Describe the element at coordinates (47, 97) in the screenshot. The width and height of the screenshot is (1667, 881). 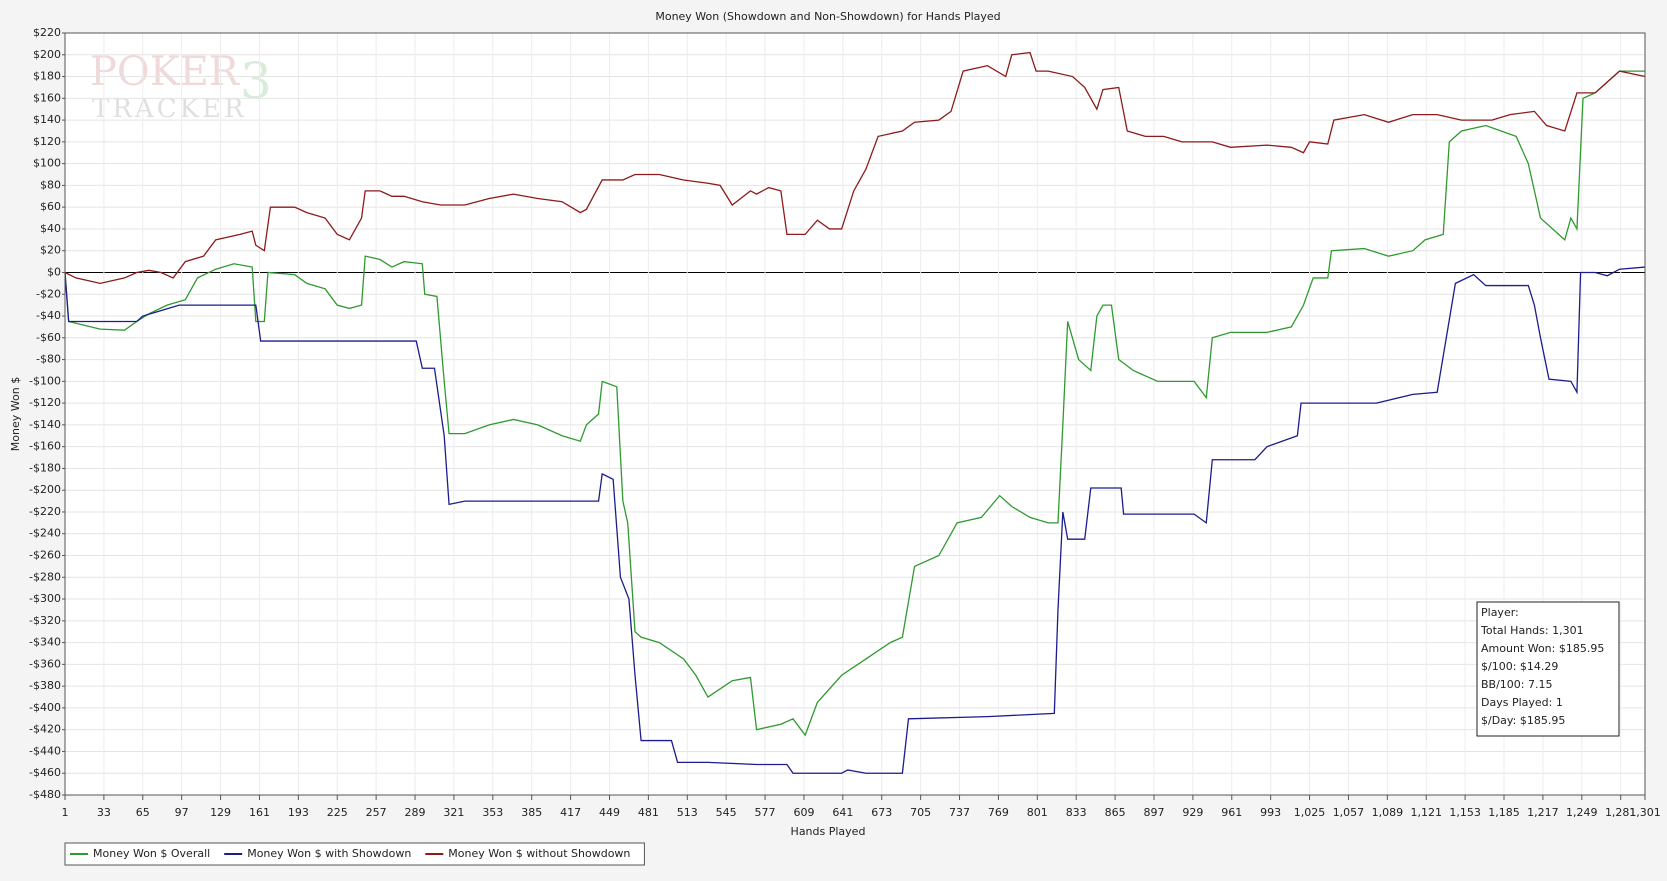
I see `y-tick-label: $160` at that location.